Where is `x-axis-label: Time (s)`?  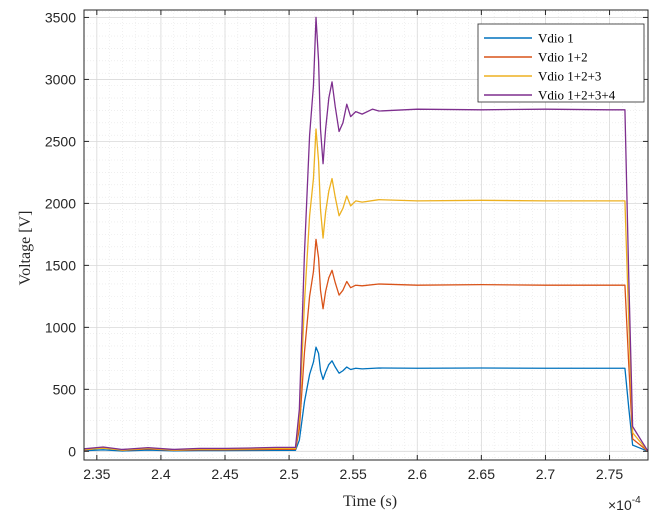
x-axis-label: Time (s) is located at coordinates (370, 501).